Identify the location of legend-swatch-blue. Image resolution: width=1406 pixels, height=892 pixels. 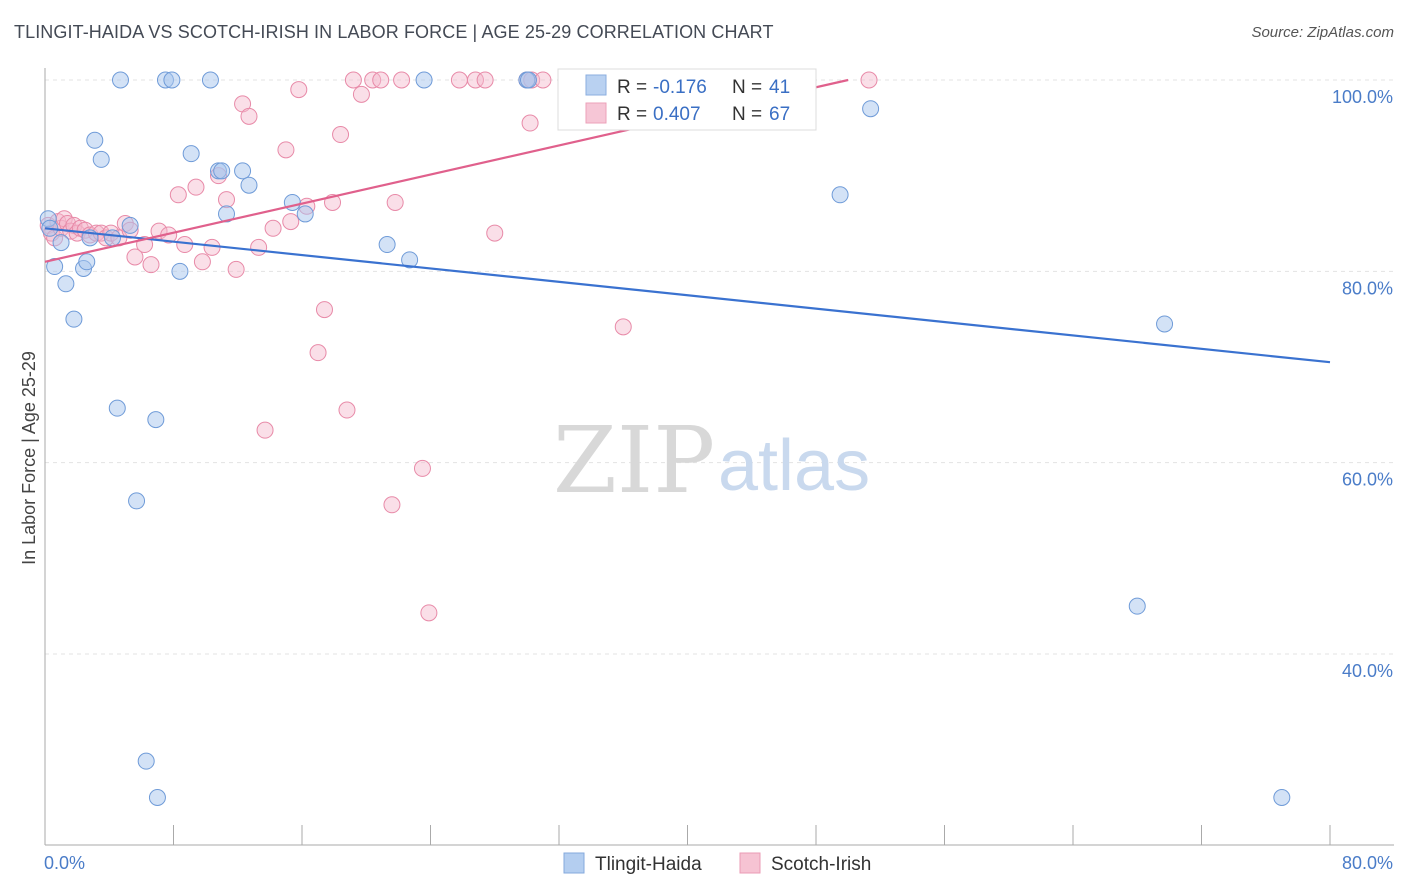
(596, 85).